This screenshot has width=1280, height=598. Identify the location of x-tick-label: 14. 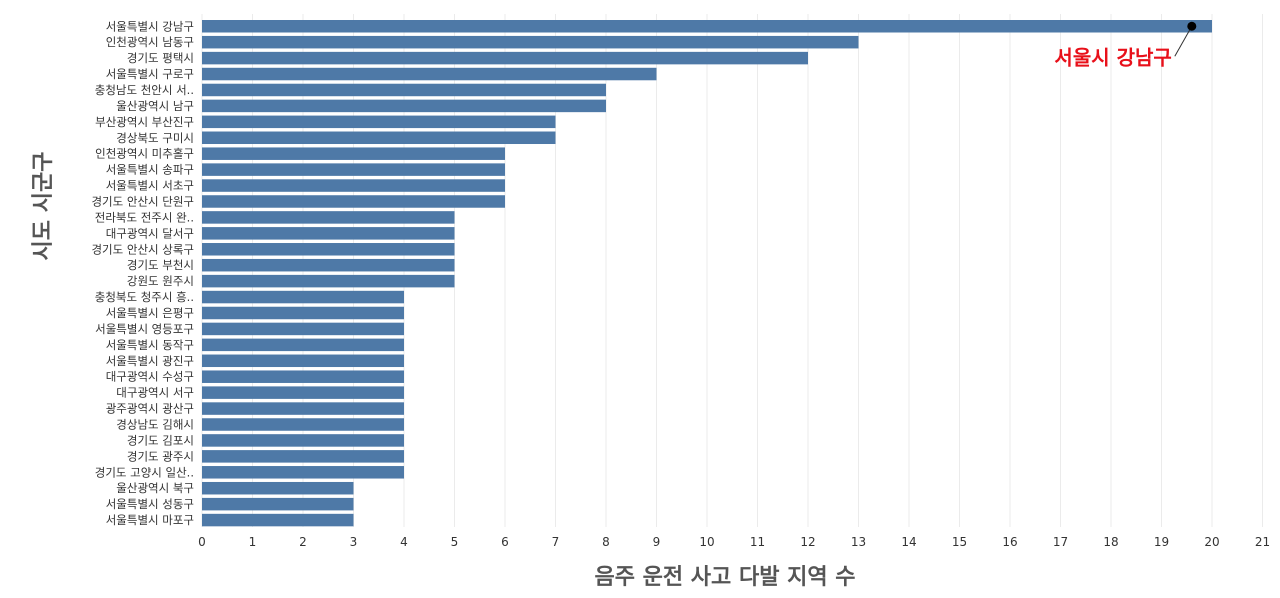
(908, 542).